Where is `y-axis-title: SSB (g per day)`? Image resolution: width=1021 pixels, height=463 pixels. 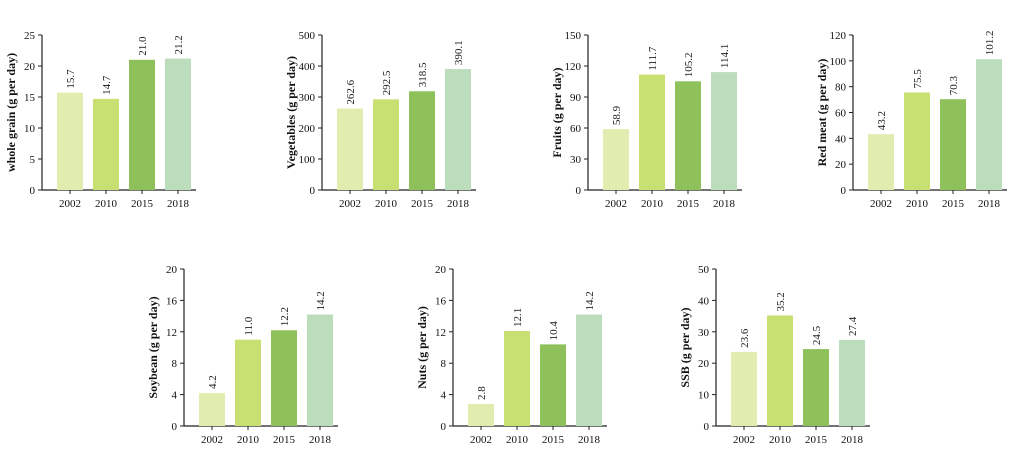 y-axis-title: SSB (g per day) is located at coordinates (685, 347).